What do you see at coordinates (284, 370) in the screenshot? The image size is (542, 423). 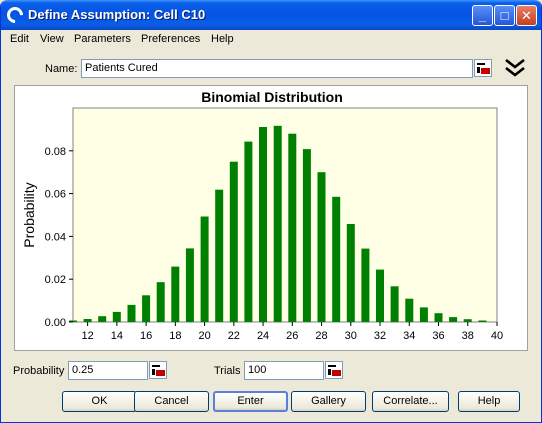 I see `trials-input: 100` at bounding box center [284, 370].